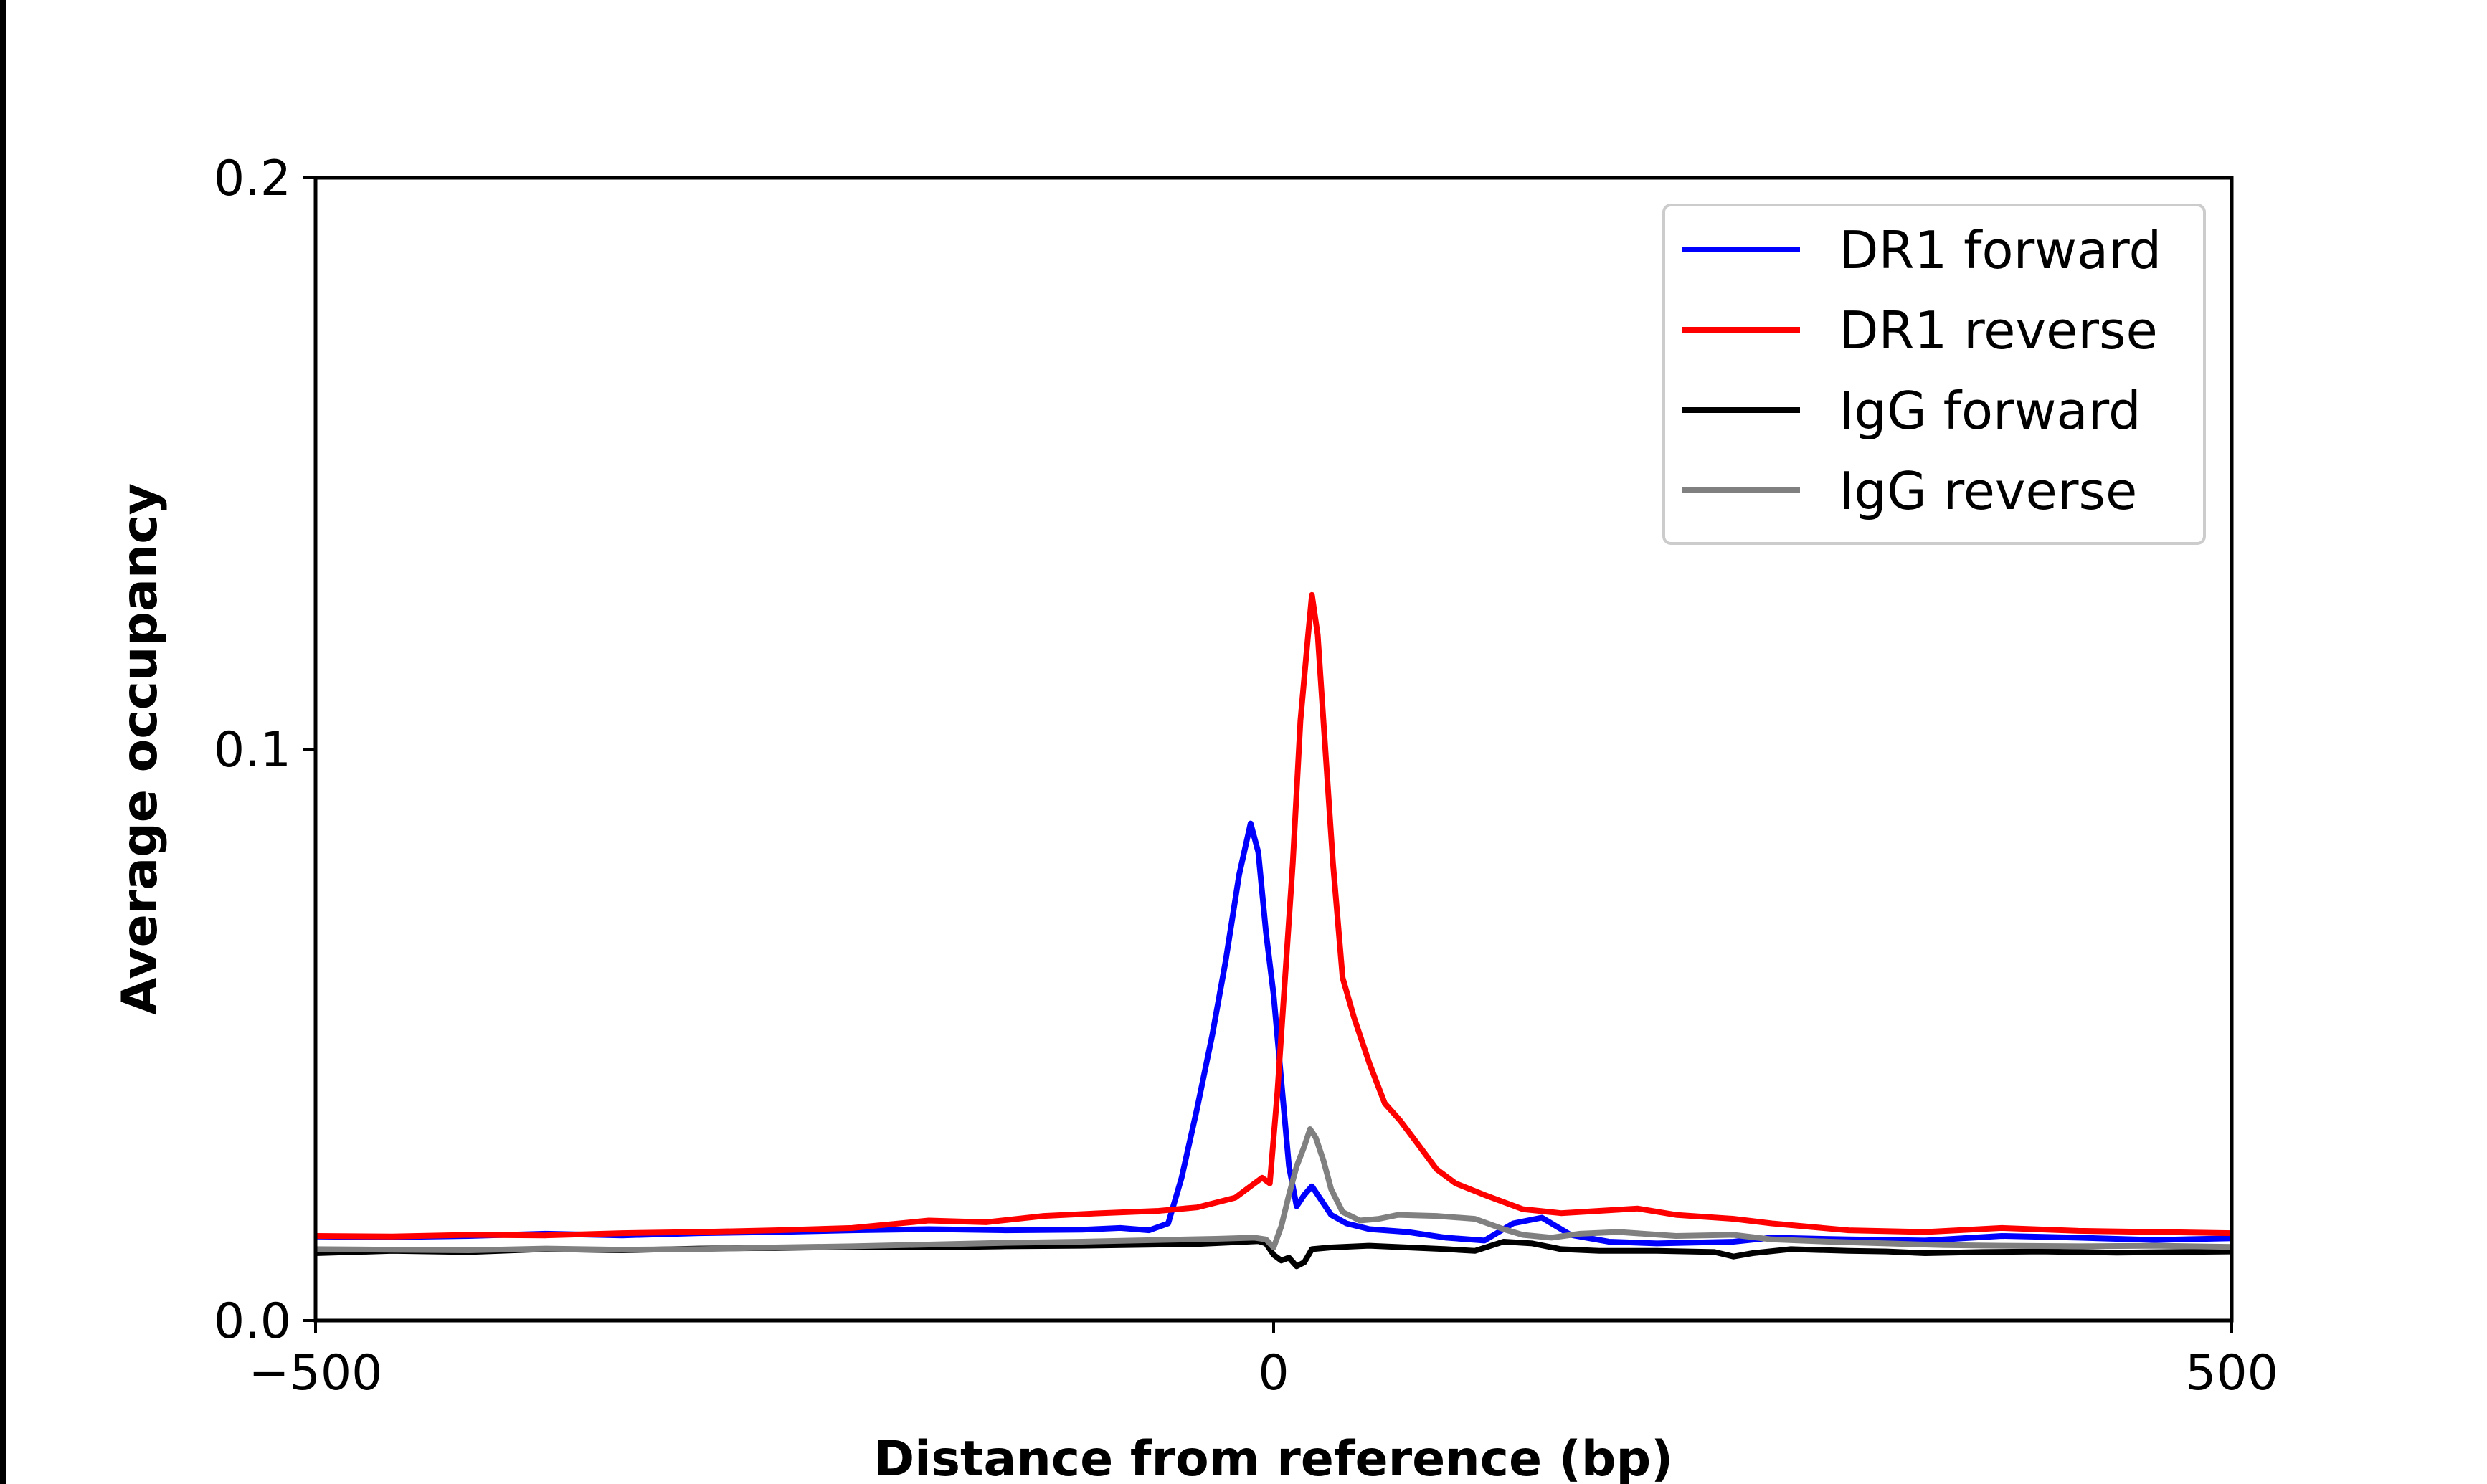 This screenshot has width=2487, height=1484. I want to click on y-tick-label: 0.2, so click(252, 179).